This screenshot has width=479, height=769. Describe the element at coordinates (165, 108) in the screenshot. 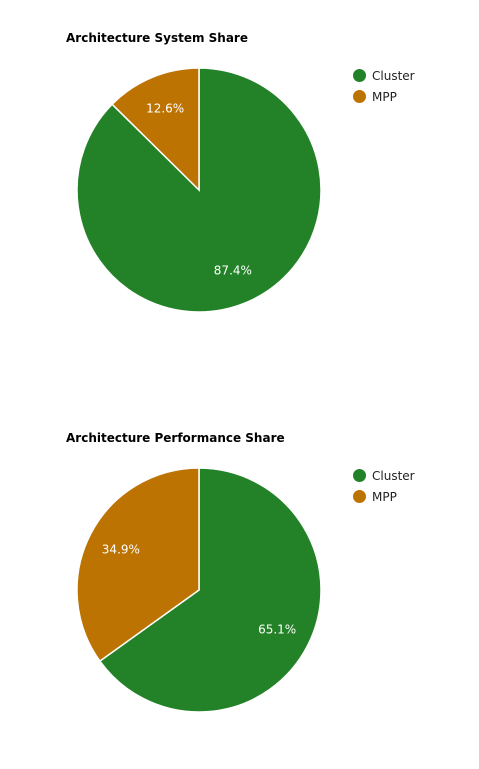

I see `slice-label-mpp: 12.6%` at that location.